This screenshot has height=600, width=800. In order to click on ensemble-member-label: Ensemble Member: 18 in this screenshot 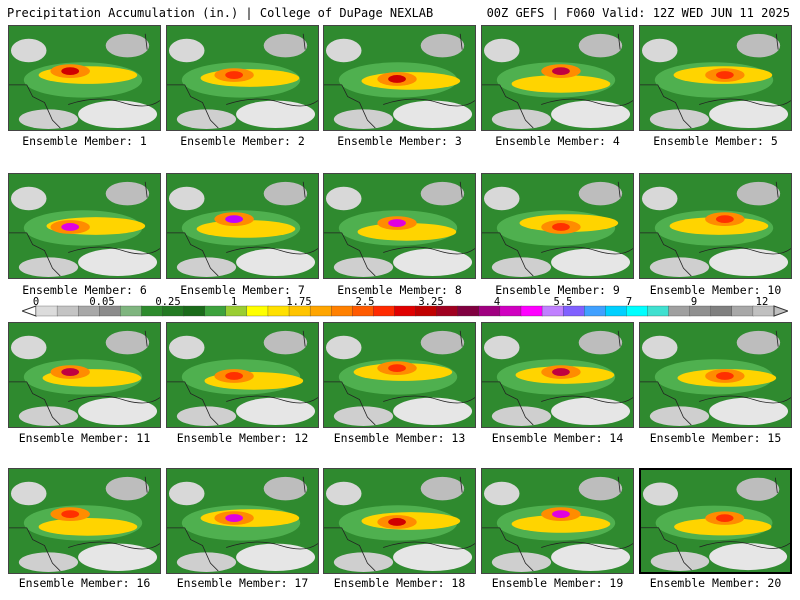, I will do `click(399, 583)`.